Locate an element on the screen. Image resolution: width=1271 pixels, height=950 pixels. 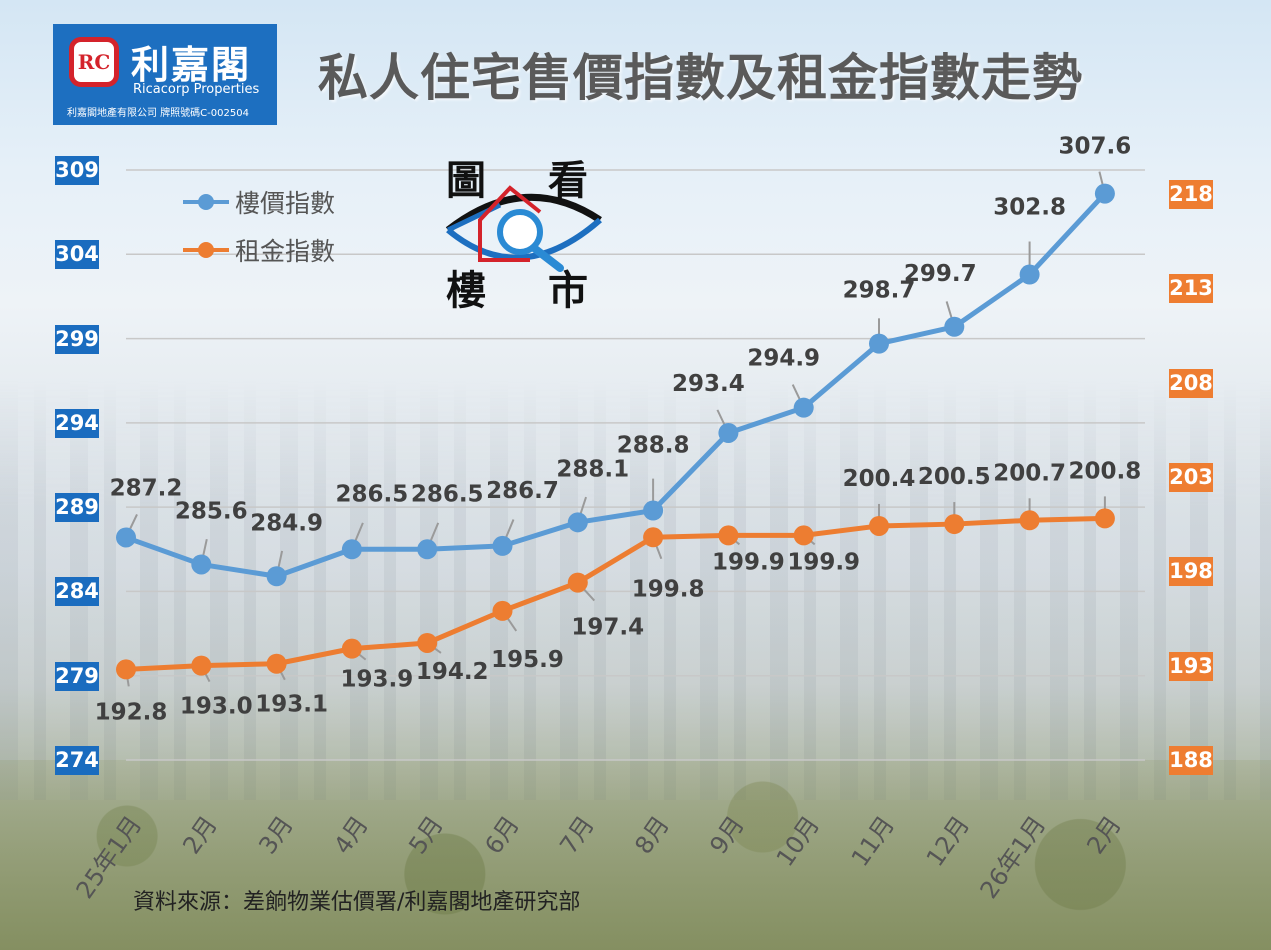
price-index-data-label: 287.2 is located at coordinates (146, 488).